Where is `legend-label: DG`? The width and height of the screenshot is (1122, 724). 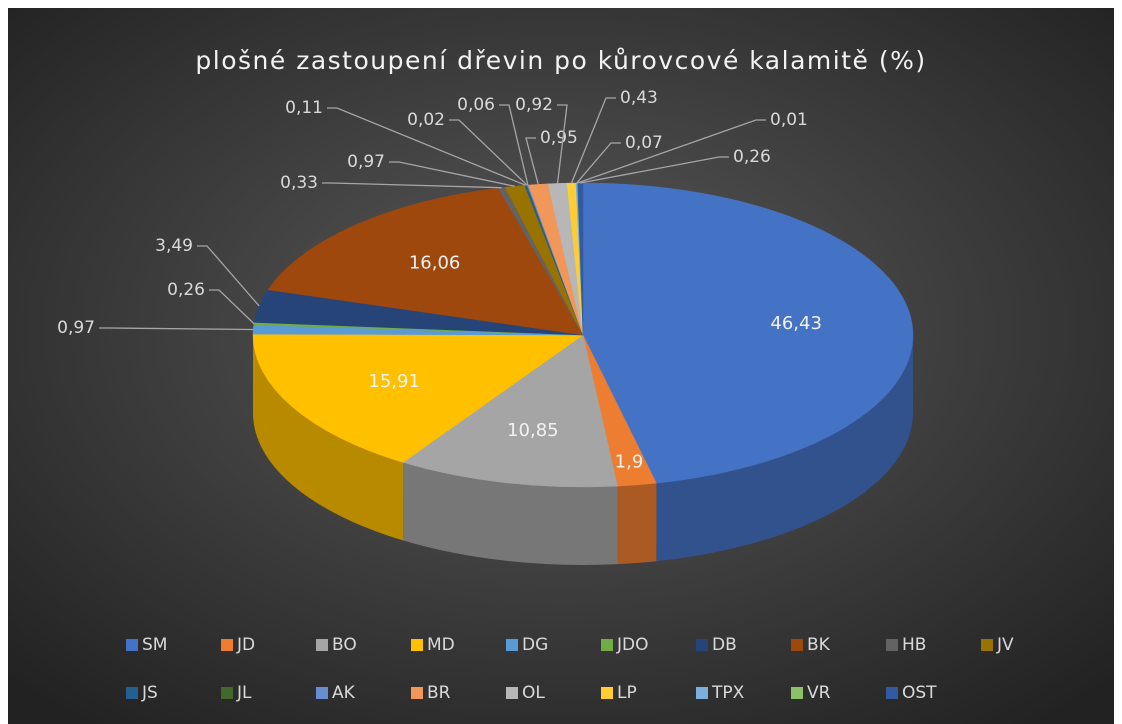 legend-label: DG is located at coordinates (535, 645).